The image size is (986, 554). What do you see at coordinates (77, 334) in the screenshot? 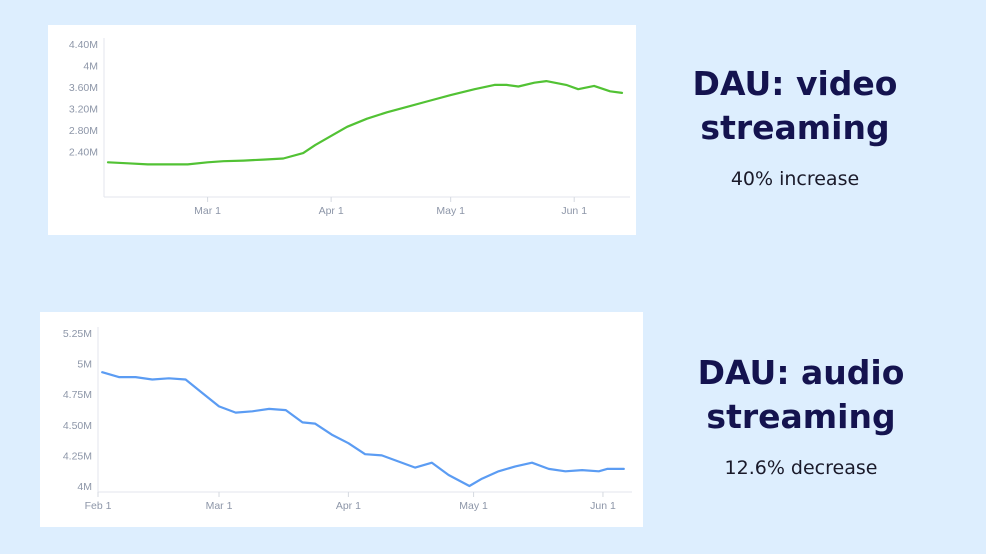
I see `y-tick-label: 5.25M` at bounding box center [77, 334].